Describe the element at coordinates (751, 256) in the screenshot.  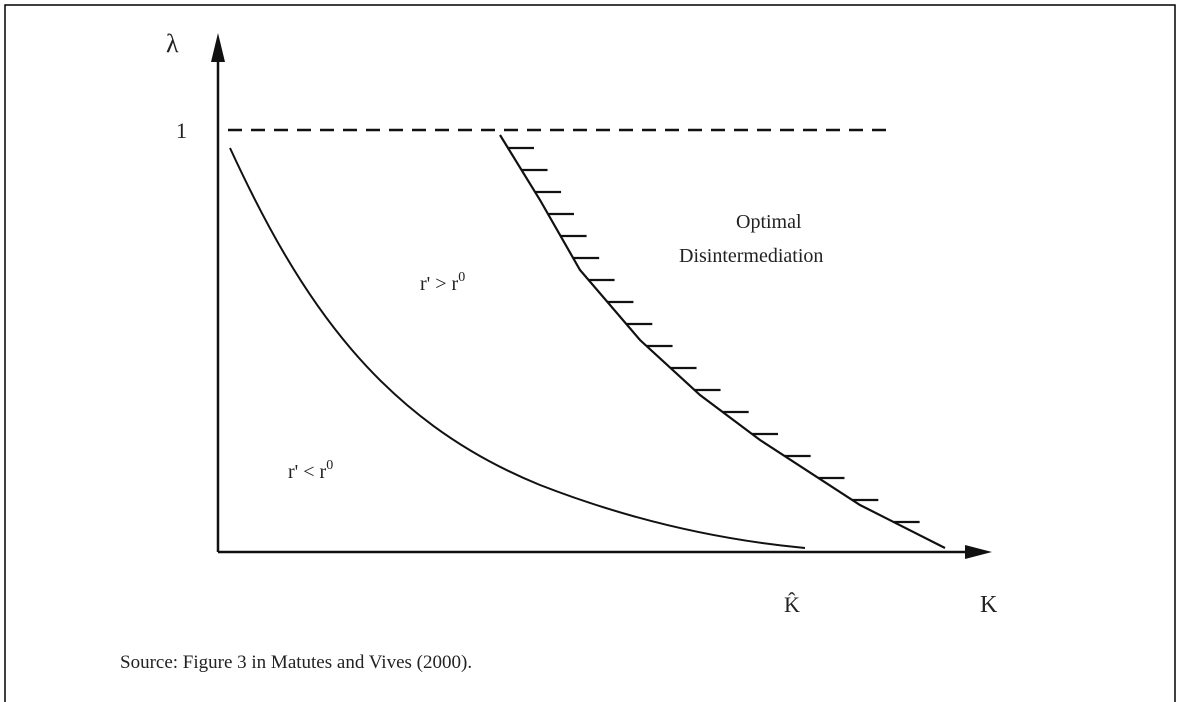
I see `region-label: Disintermediation` at that location.